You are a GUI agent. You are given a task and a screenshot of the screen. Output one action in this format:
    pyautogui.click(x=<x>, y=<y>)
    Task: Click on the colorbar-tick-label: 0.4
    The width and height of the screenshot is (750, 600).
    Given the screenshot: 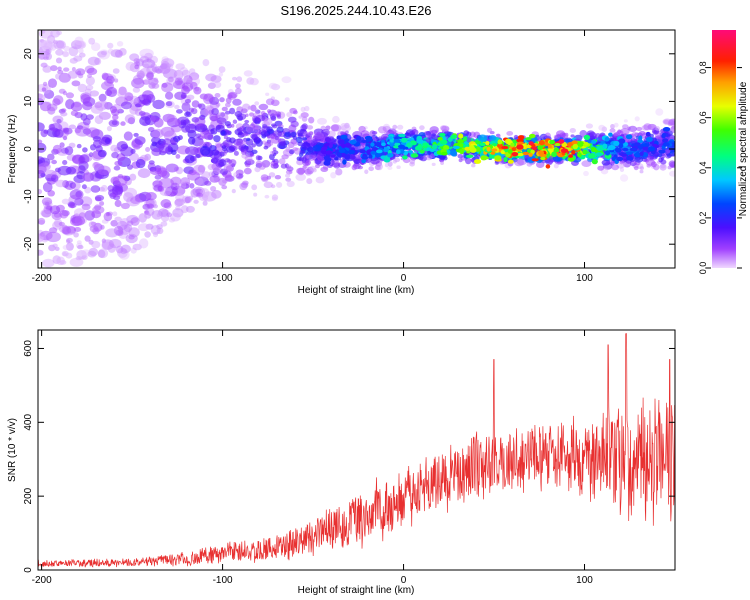 What is the action you would take?
    pyautogui.click(x=703, y=168)
    